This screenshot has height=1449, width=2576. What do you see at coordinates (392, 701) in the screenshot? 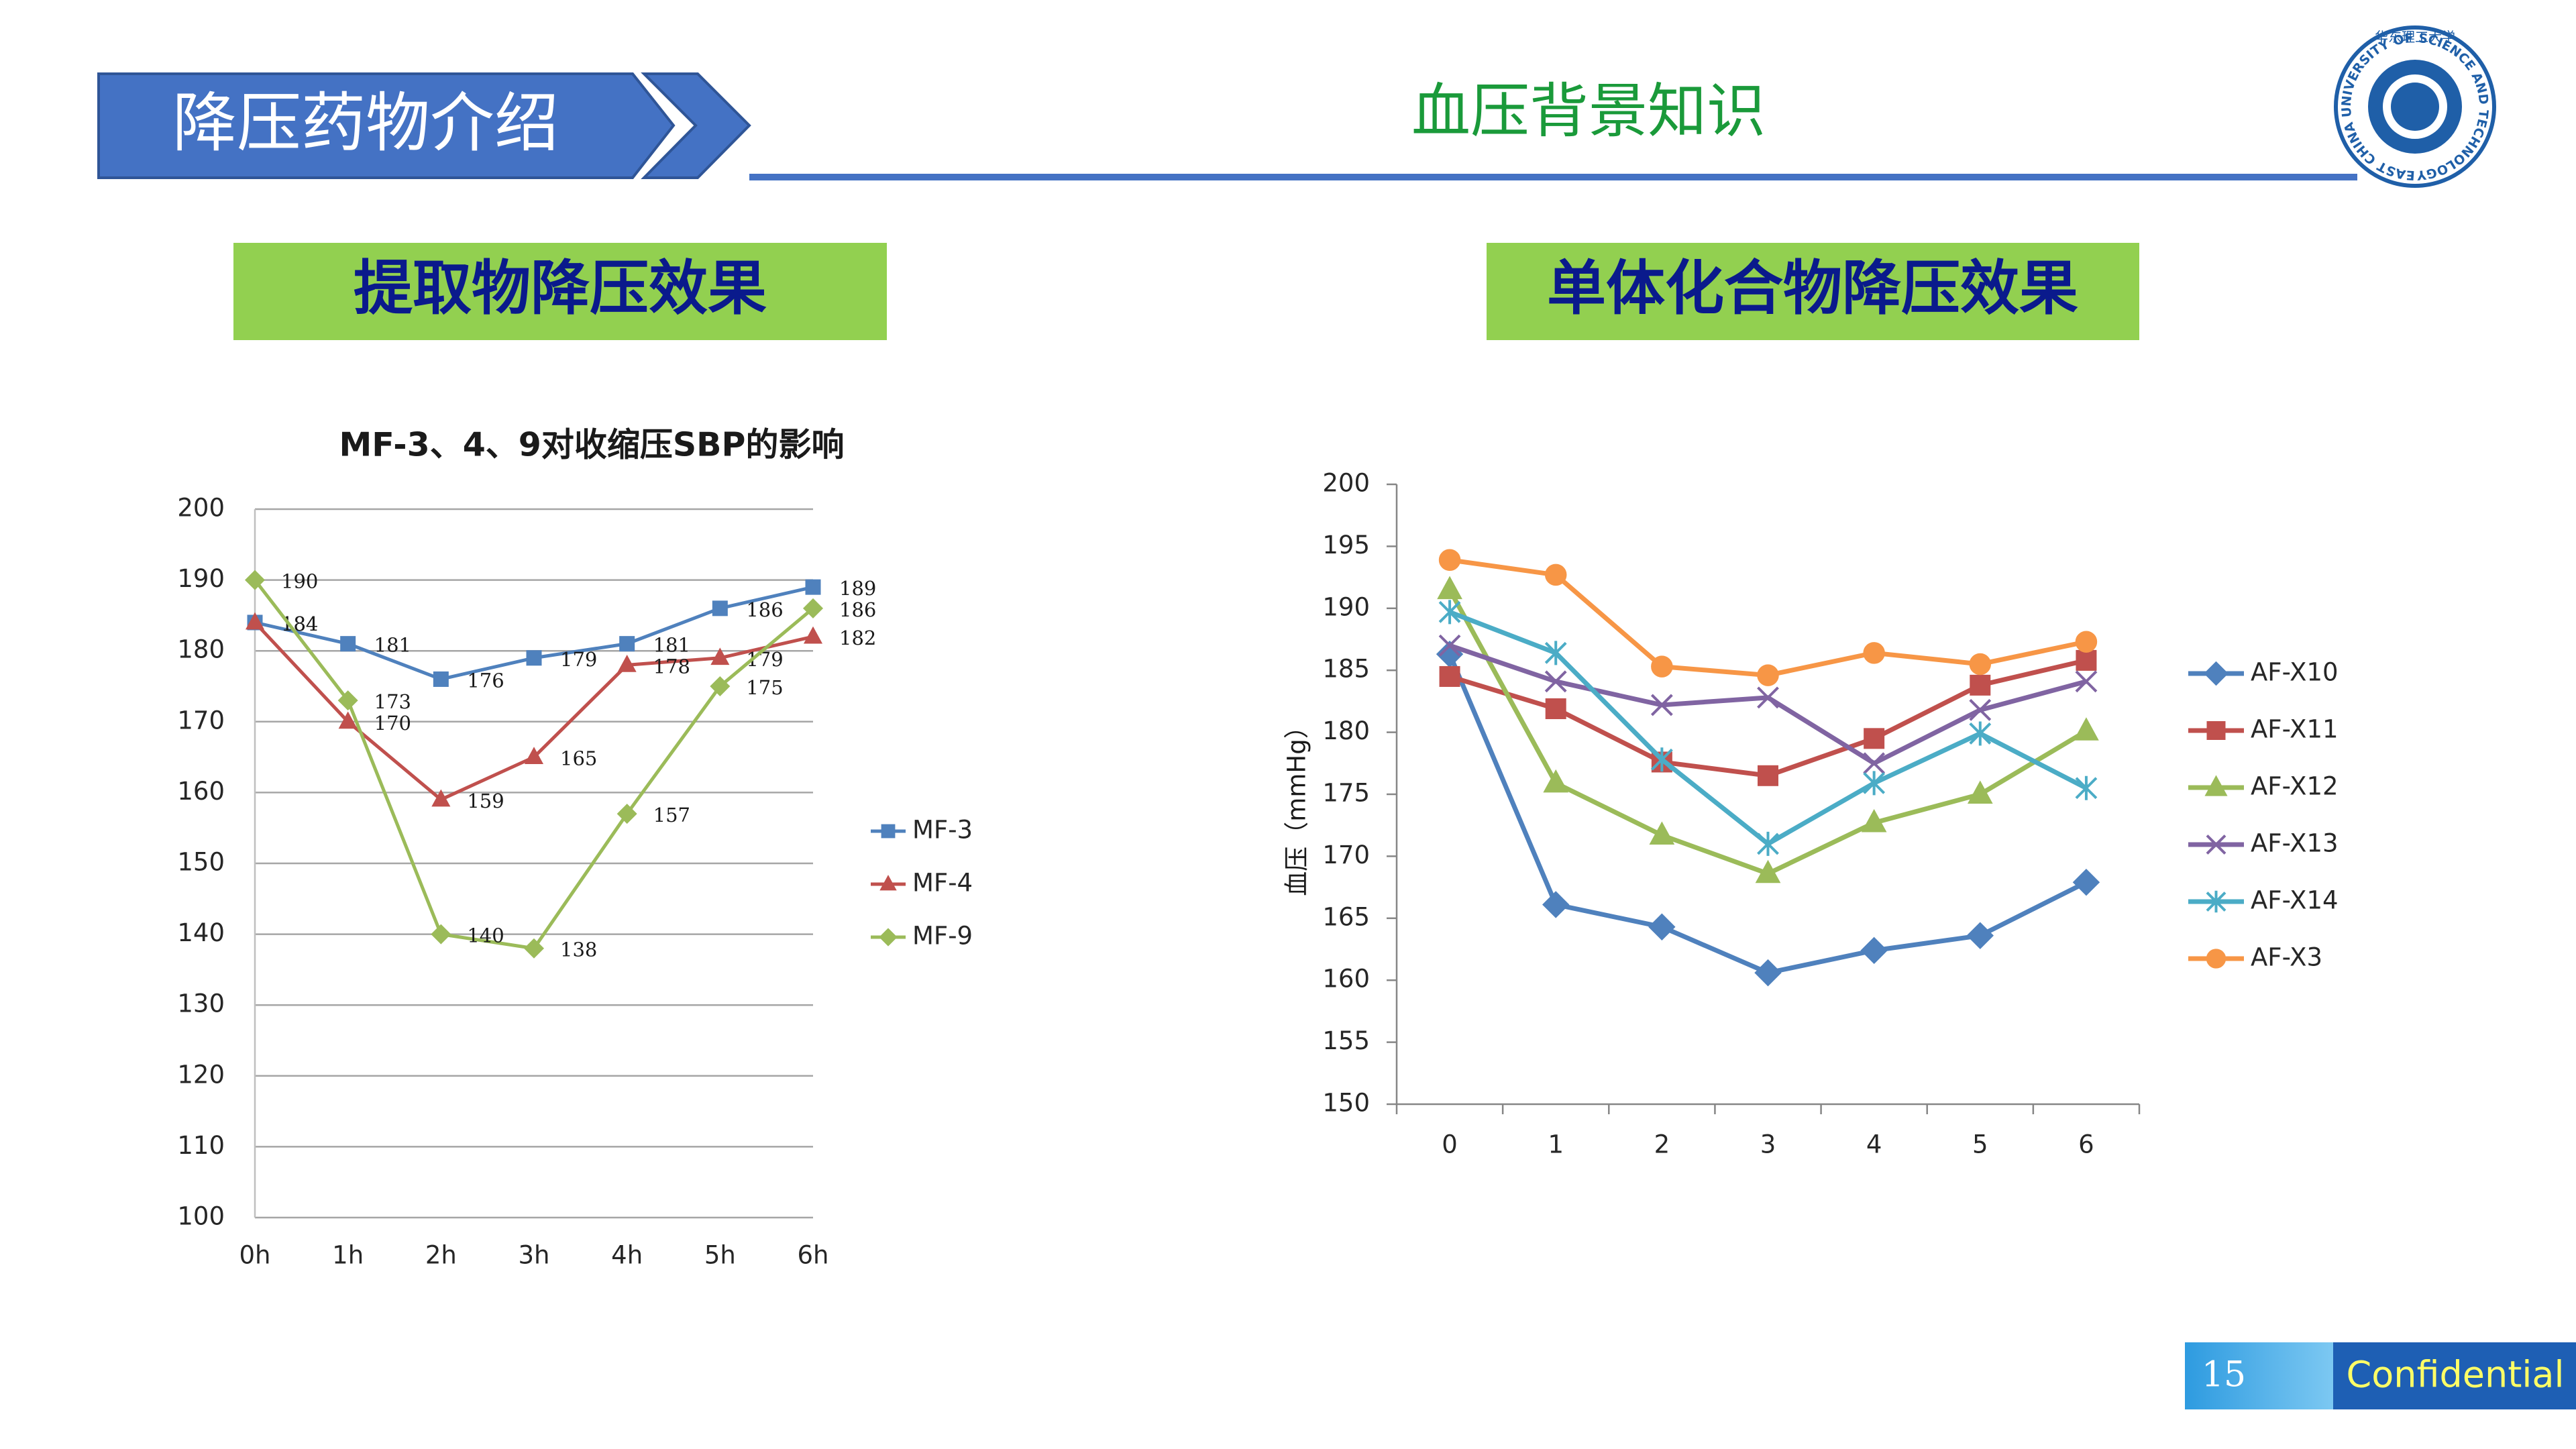
I see `data-label: 173` at bounding box center [392, 701].